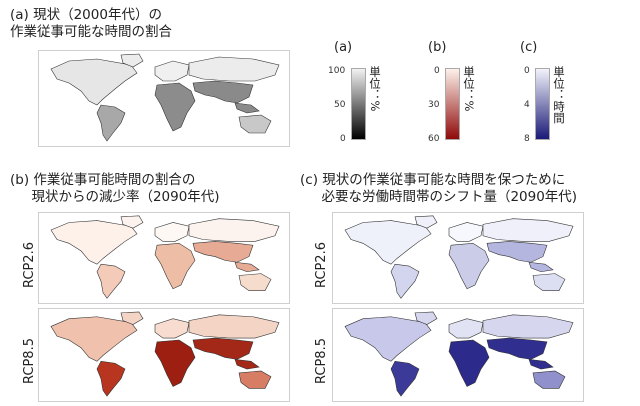  What do you see at coordinates (434, 105) in the screenshot?
I see `colorbar-b-tick: 30` at bounding box center [434, 105].